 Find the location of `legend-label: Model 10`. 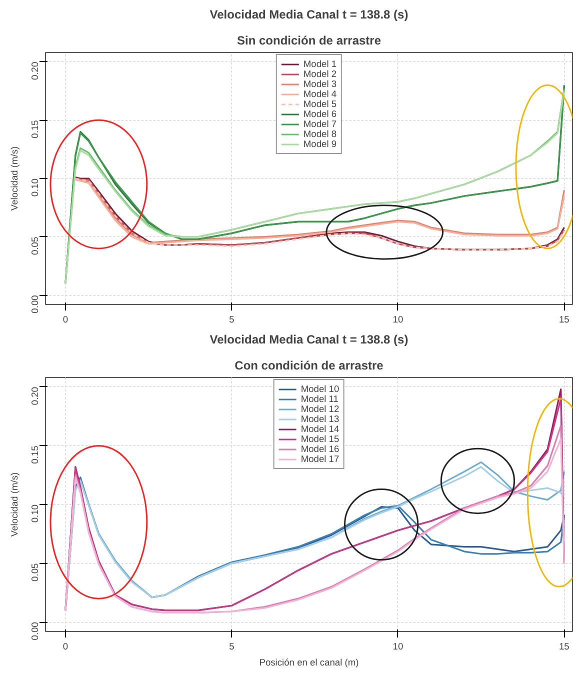

legend-label: Model 10 is located at coordinates (320, 389).